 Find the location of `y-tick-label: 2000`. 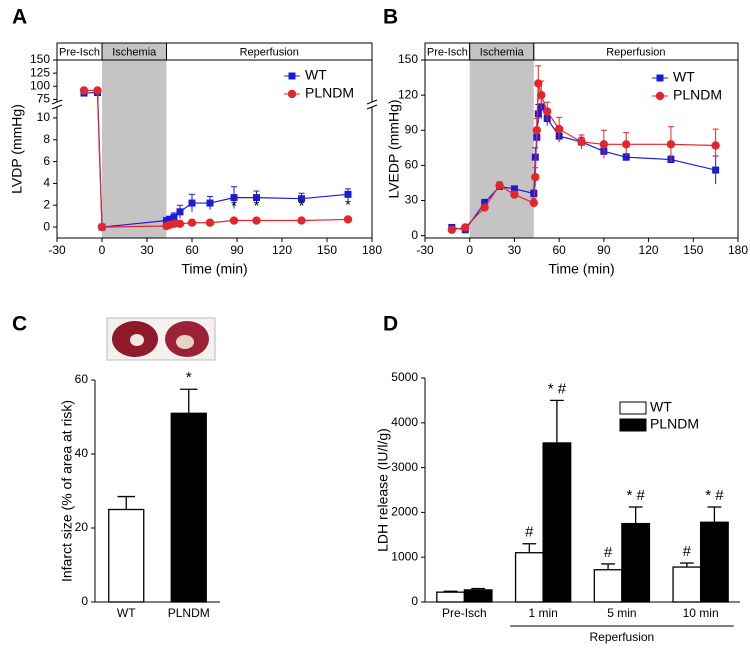

y-tick-label: 2000 is located at coordinates (404, 512).